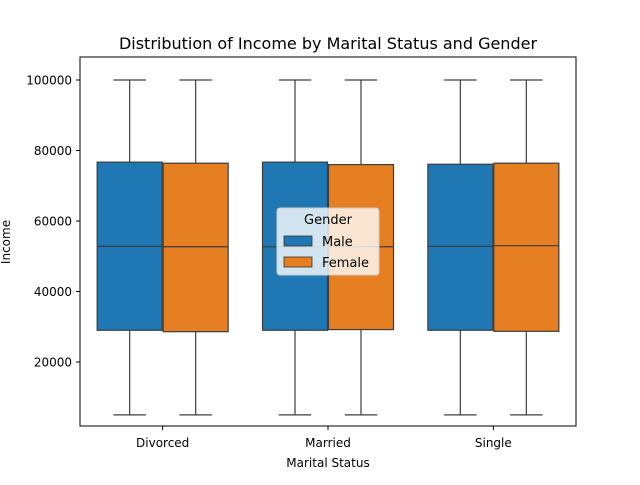 This screenshot has height=485, width=640. I want to click on box-male-single, so click(460, 247).